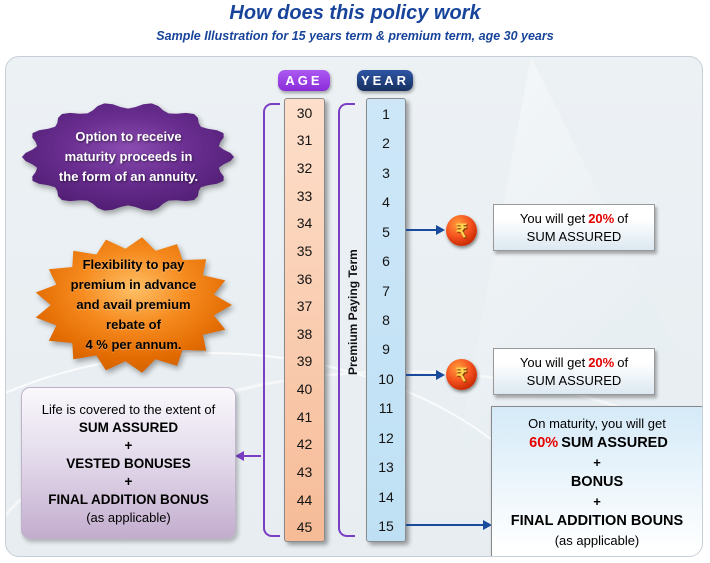 The height and width of the screenshot is (563, 710). Describe the element at coordinates (304, 333) in the screenshot. I see `age-cell: 38` at that location.